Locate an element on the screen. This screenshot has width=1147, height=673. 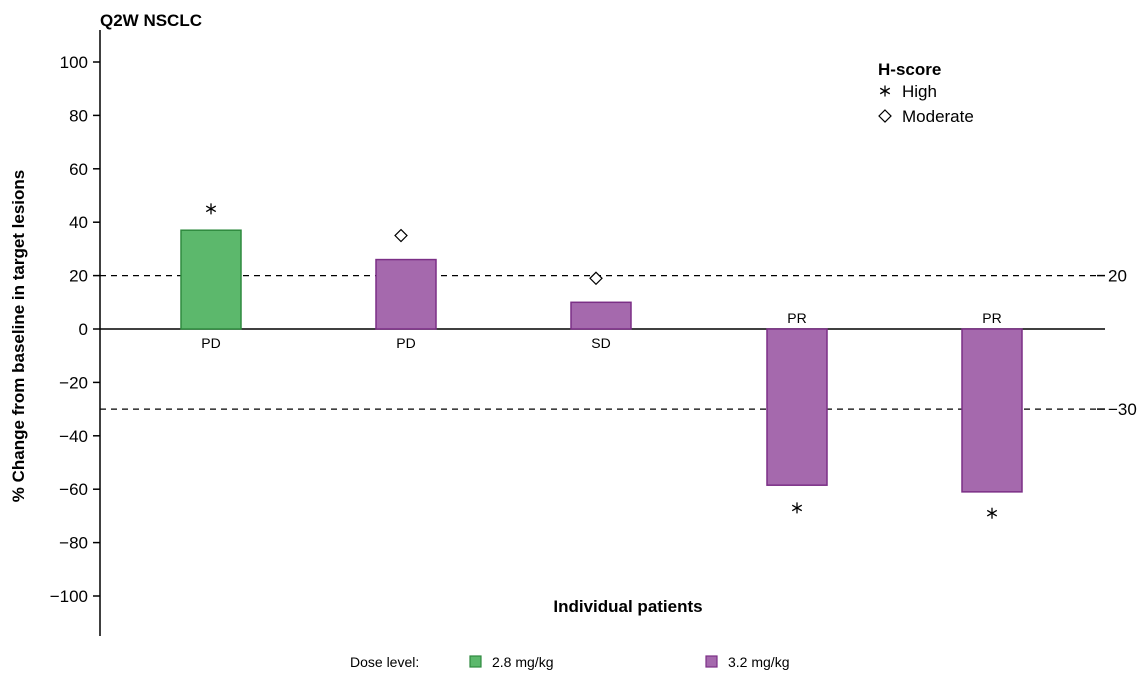
bar-response-label: SD is located at coordinates (600, 343).